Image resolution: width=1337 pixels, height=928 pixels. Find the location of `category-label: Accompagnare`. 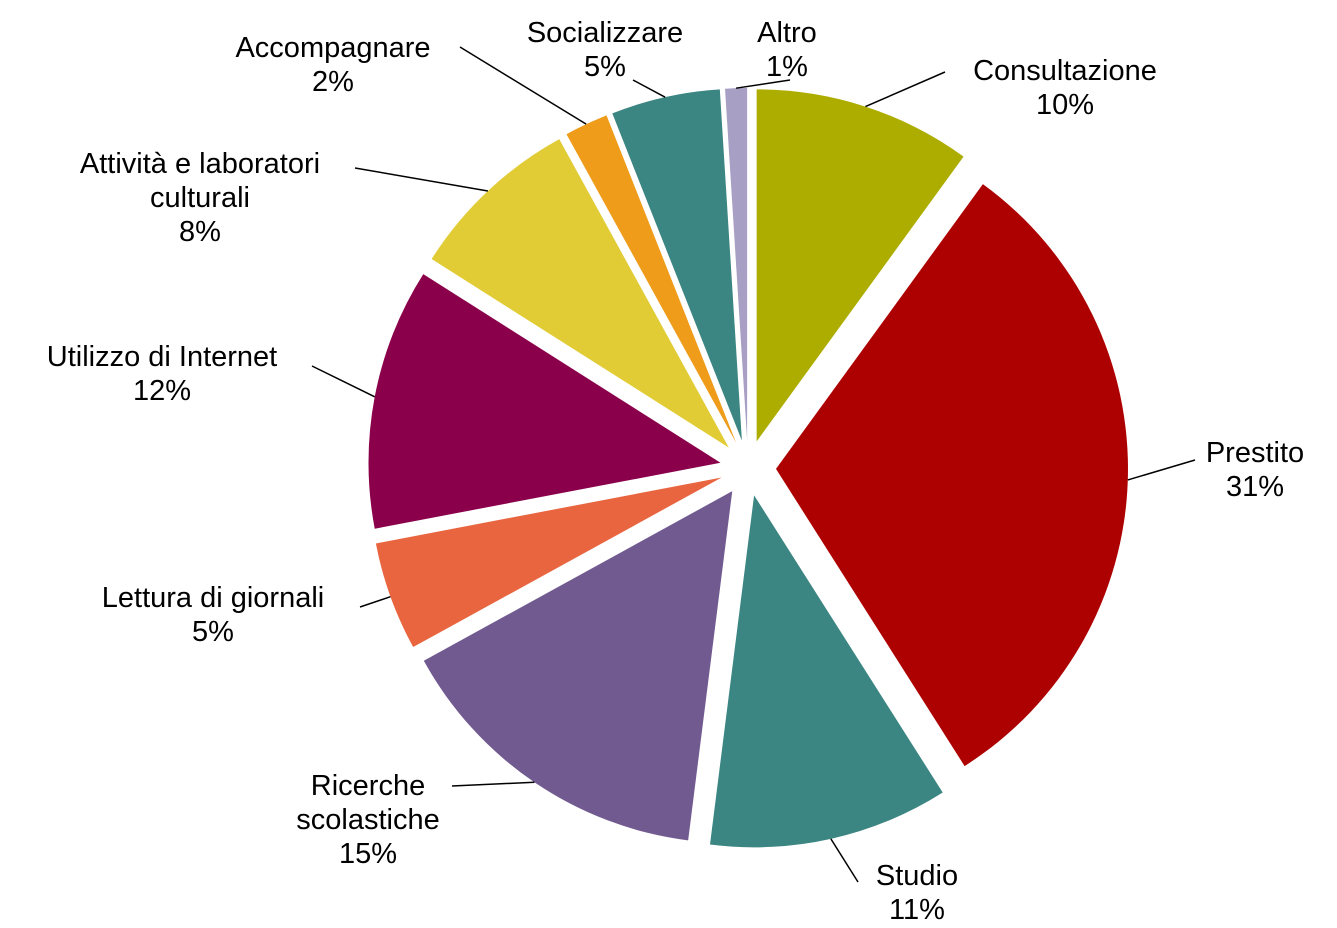

category-label: Accompagnare is located at coordinates (333, 48).